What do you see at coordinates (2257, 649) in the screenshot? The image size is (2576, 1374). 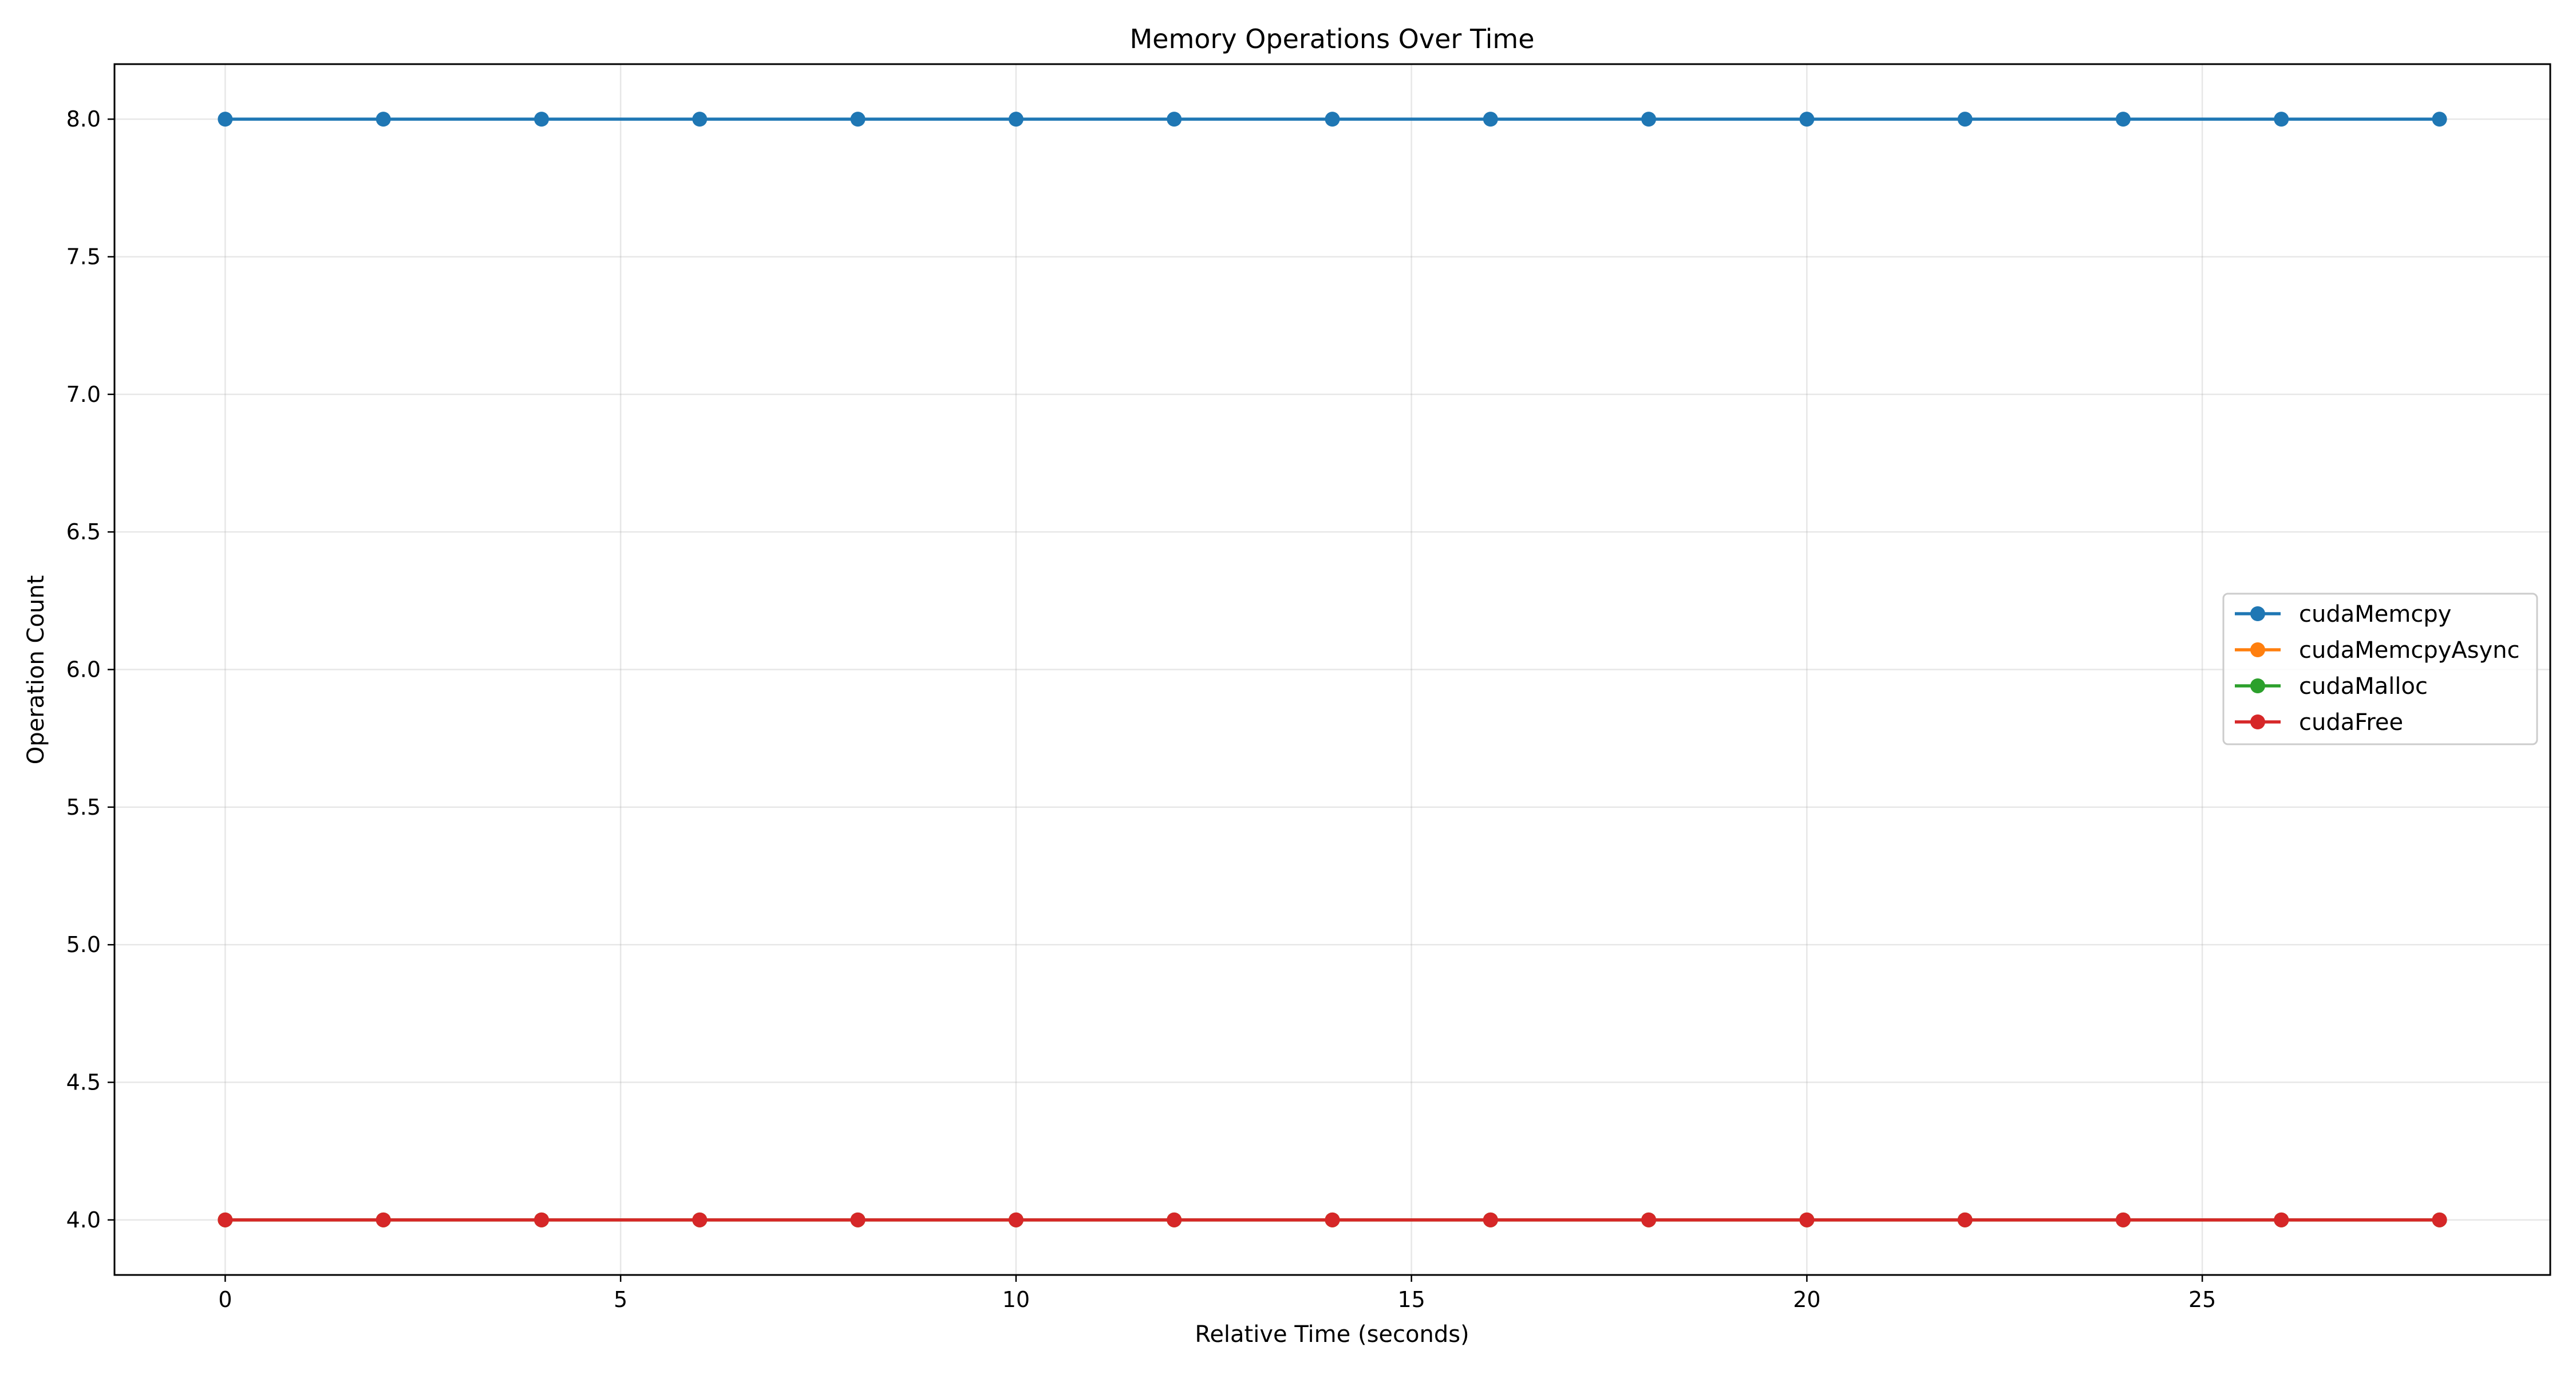 I see `legend-marker-cuda-memcpy-async` at bounding box center [2257, 649].